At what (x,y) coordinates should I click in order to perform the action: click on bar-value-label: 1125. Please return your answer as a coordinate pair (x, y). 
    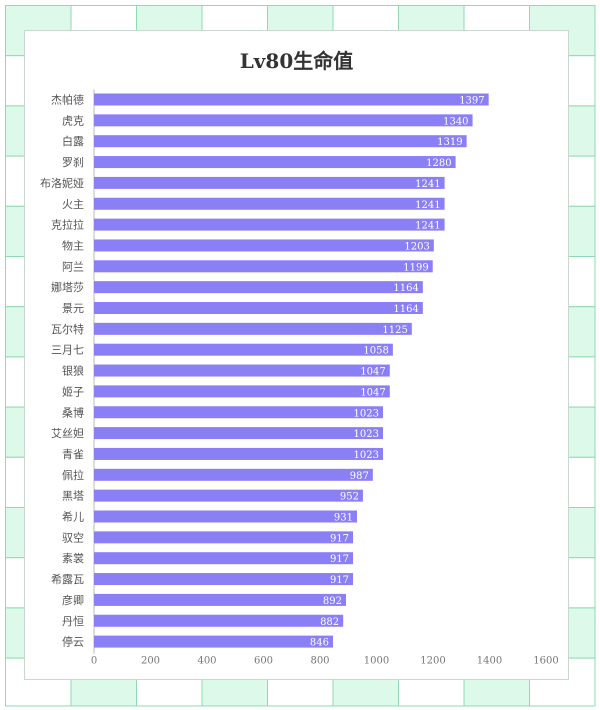
    Looking at the image, I should click on (394, 330).